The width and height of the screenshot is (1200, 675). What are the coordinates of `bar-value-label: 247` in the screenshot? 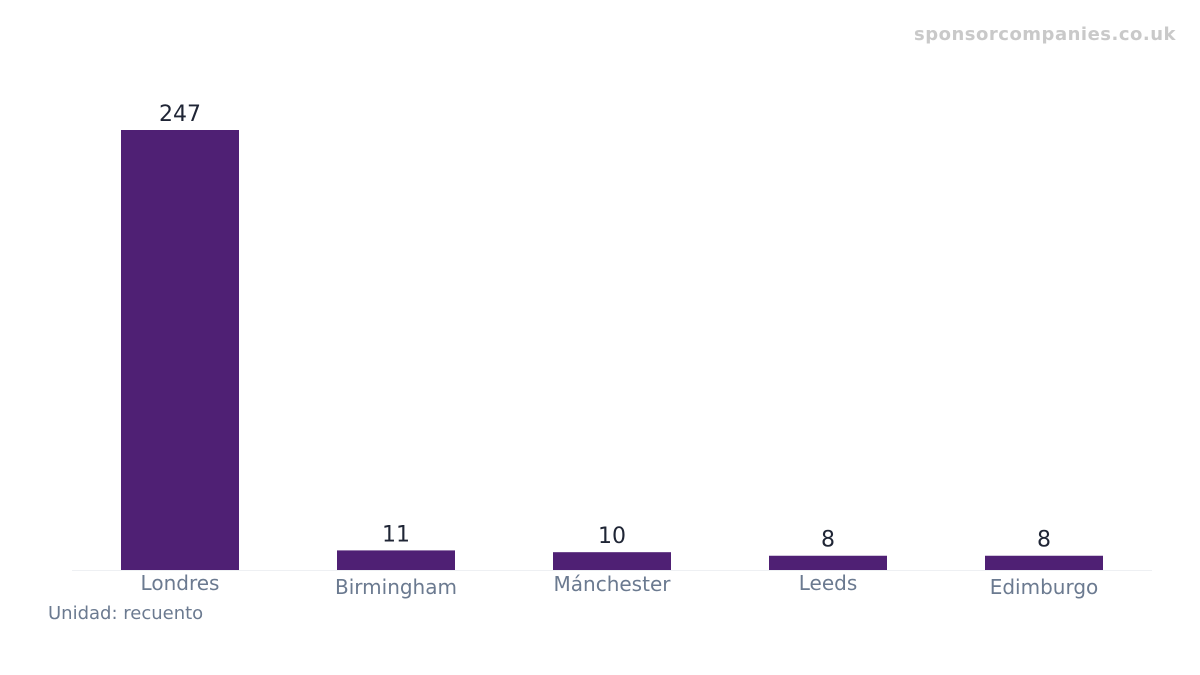 It's located at (180, 114).